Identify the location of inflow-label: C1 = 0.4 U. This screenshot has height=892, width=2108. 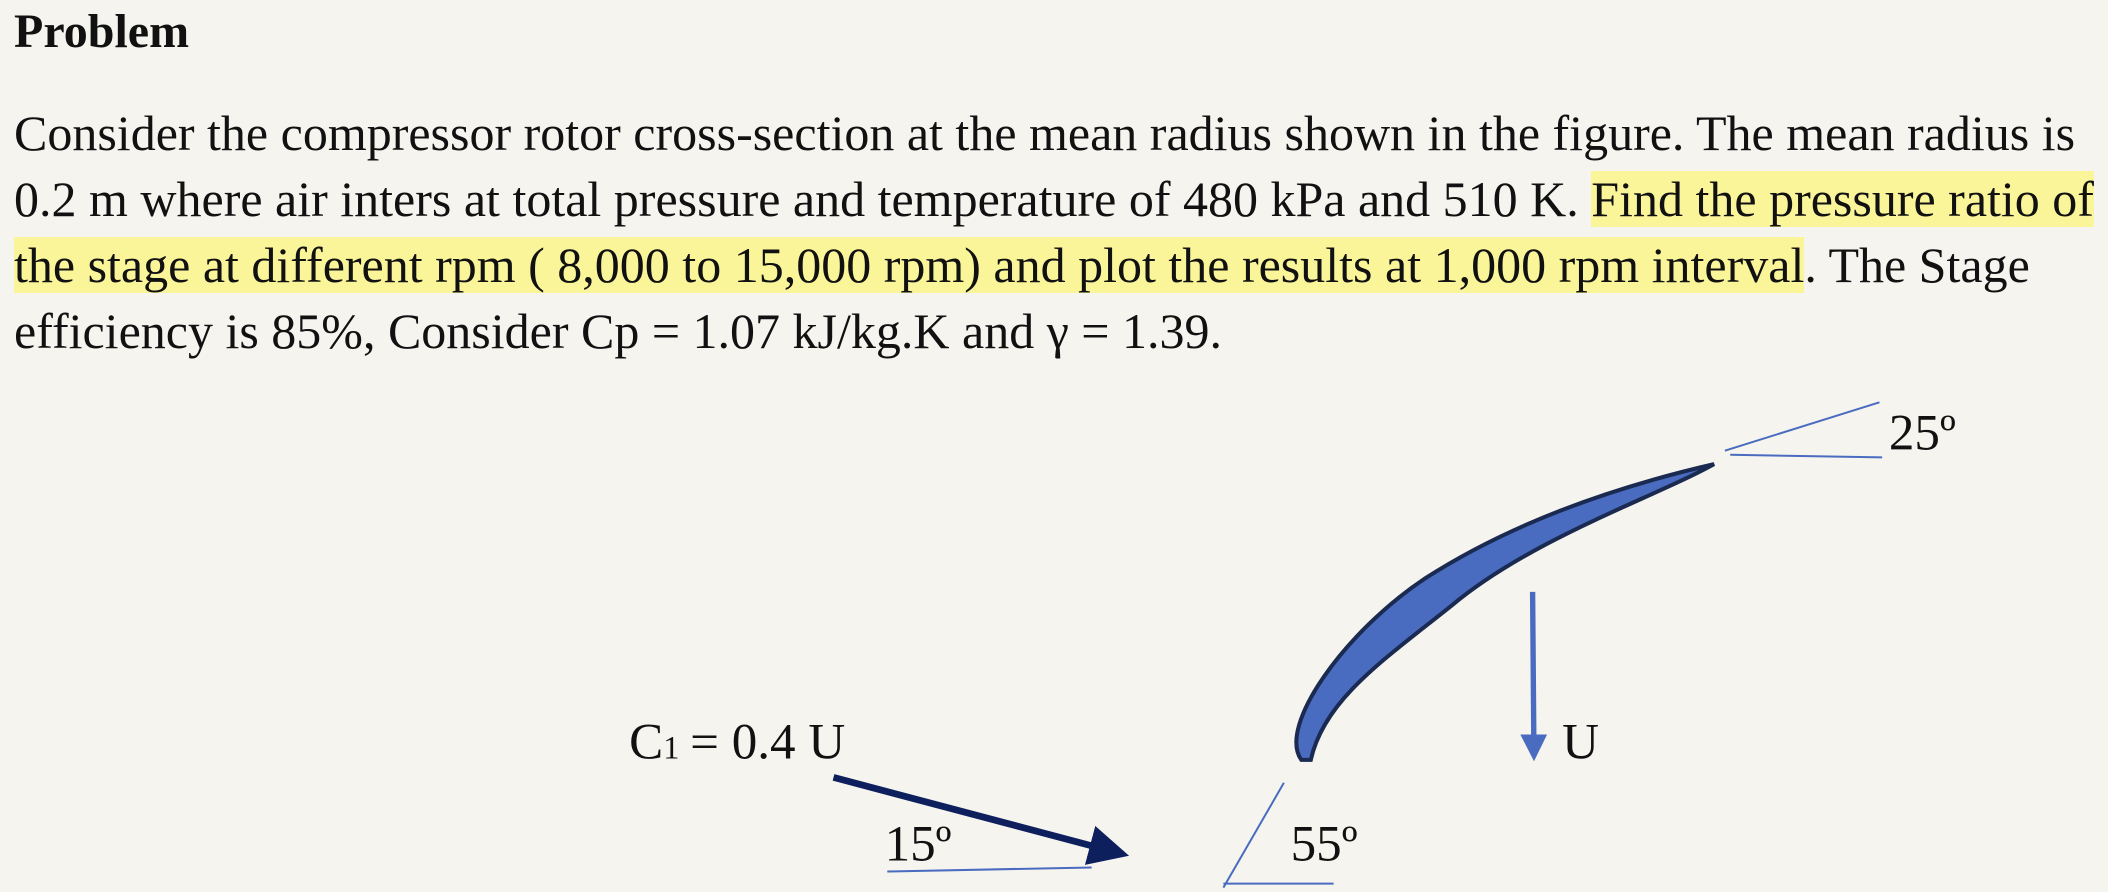
(737, 742).